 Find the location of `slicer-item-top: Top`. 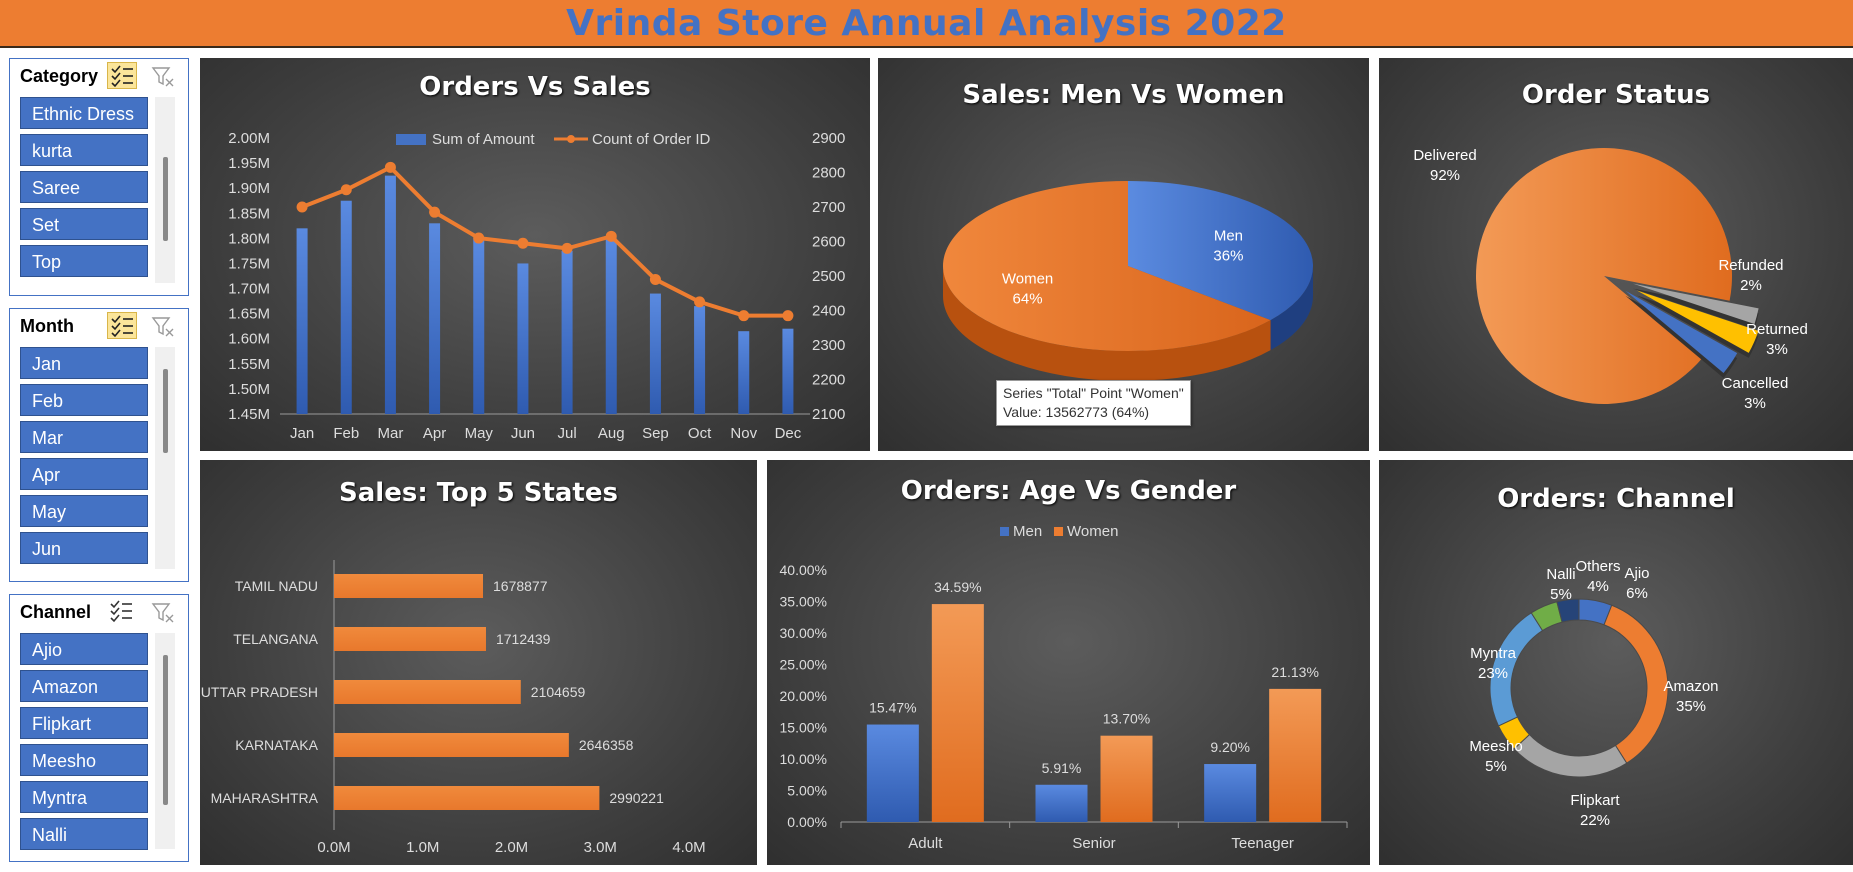

slicer-item-top: Top is located at coordinates (84, 261).